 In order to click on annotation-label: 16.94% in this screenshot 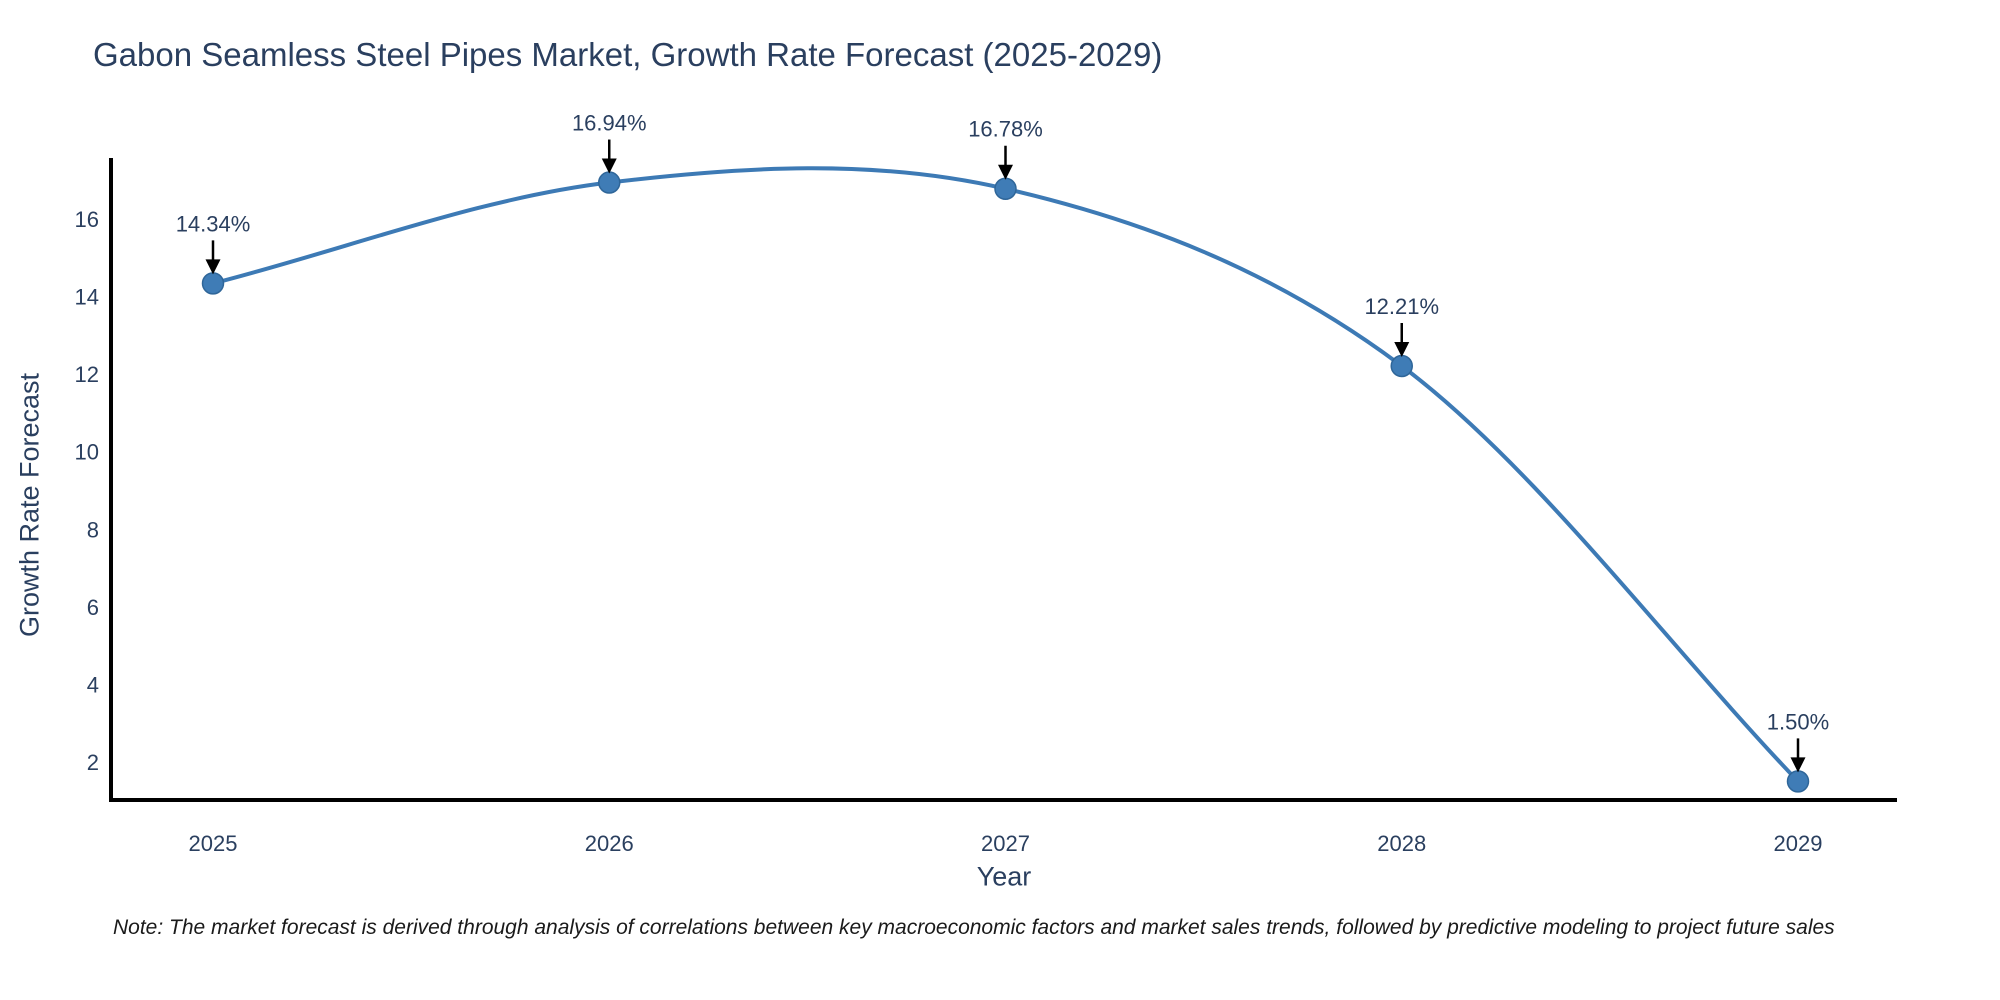, I will do `click(609, 123)`.